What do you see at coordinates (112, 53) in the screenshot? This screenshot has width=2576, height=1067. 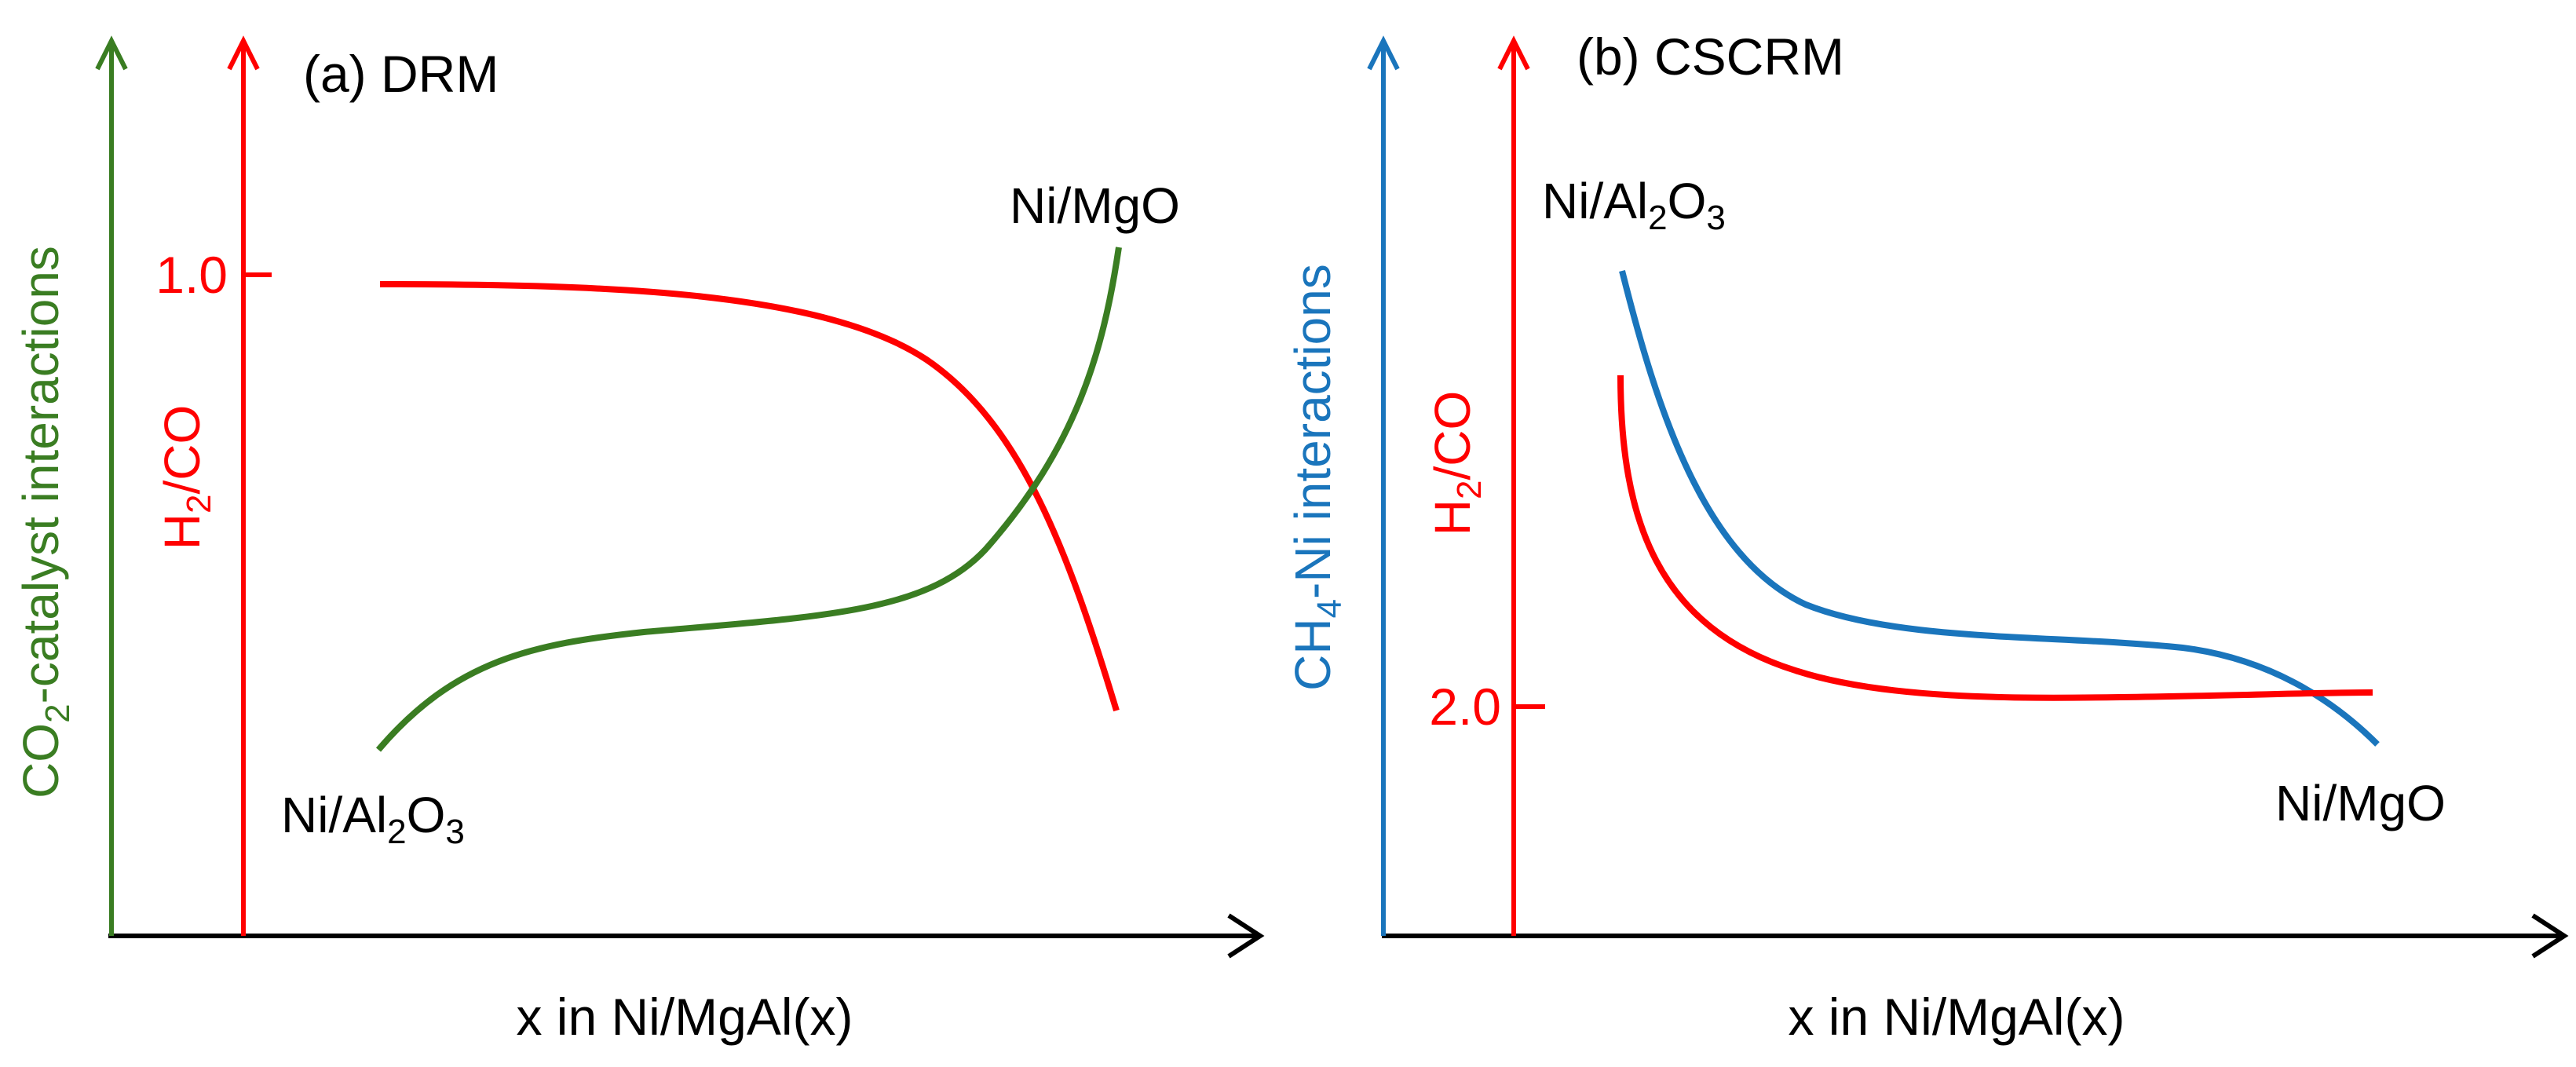 I see `panel-a-green-arrowhead` at bounding box center [112, 53].